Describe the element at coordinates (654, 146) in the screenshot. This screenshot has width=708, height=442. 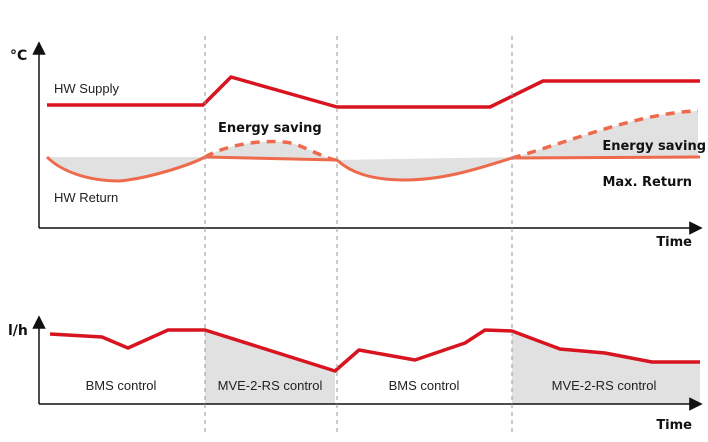
I see `energy-saving-label-2: Energy saving` at that location.